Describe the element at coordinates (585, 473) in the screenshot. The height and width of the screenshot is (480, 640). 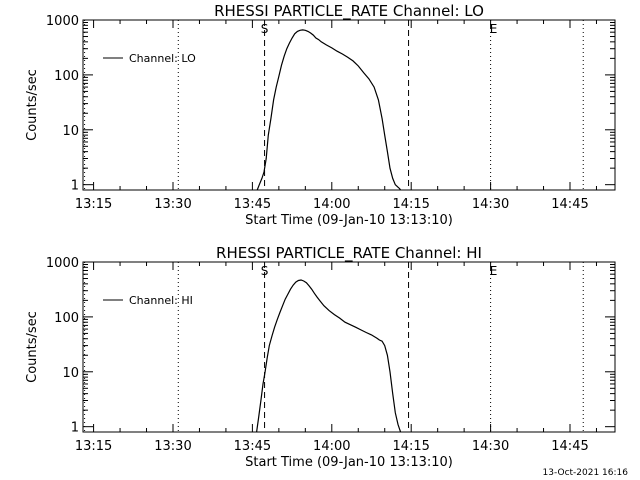
I see `timestamp-footer: 13-Oct-2021 16:16` at that location.